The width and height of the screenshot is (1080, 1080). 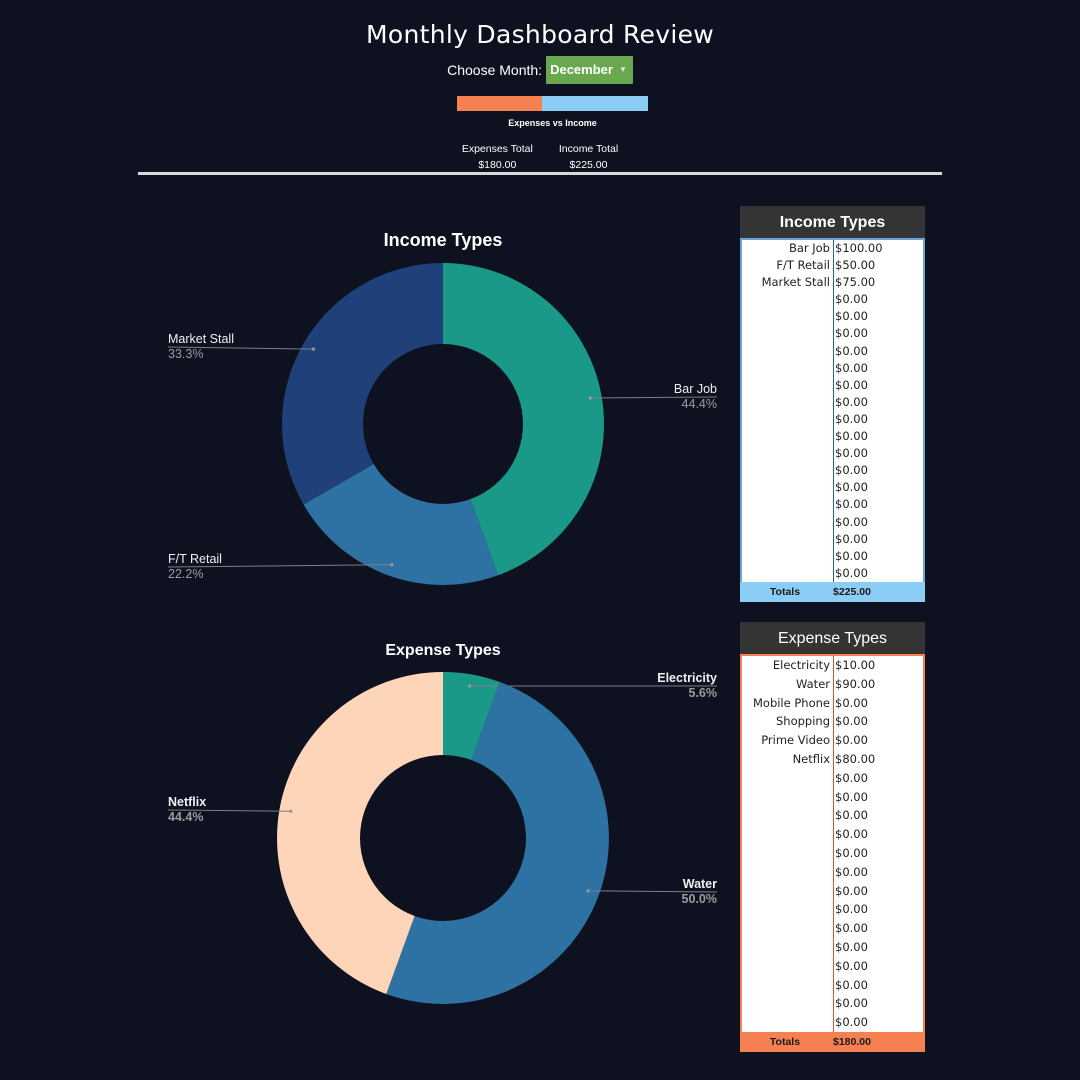 I want to click on table-row: Mobile Phone $0.00, so click(x=832, y=703).